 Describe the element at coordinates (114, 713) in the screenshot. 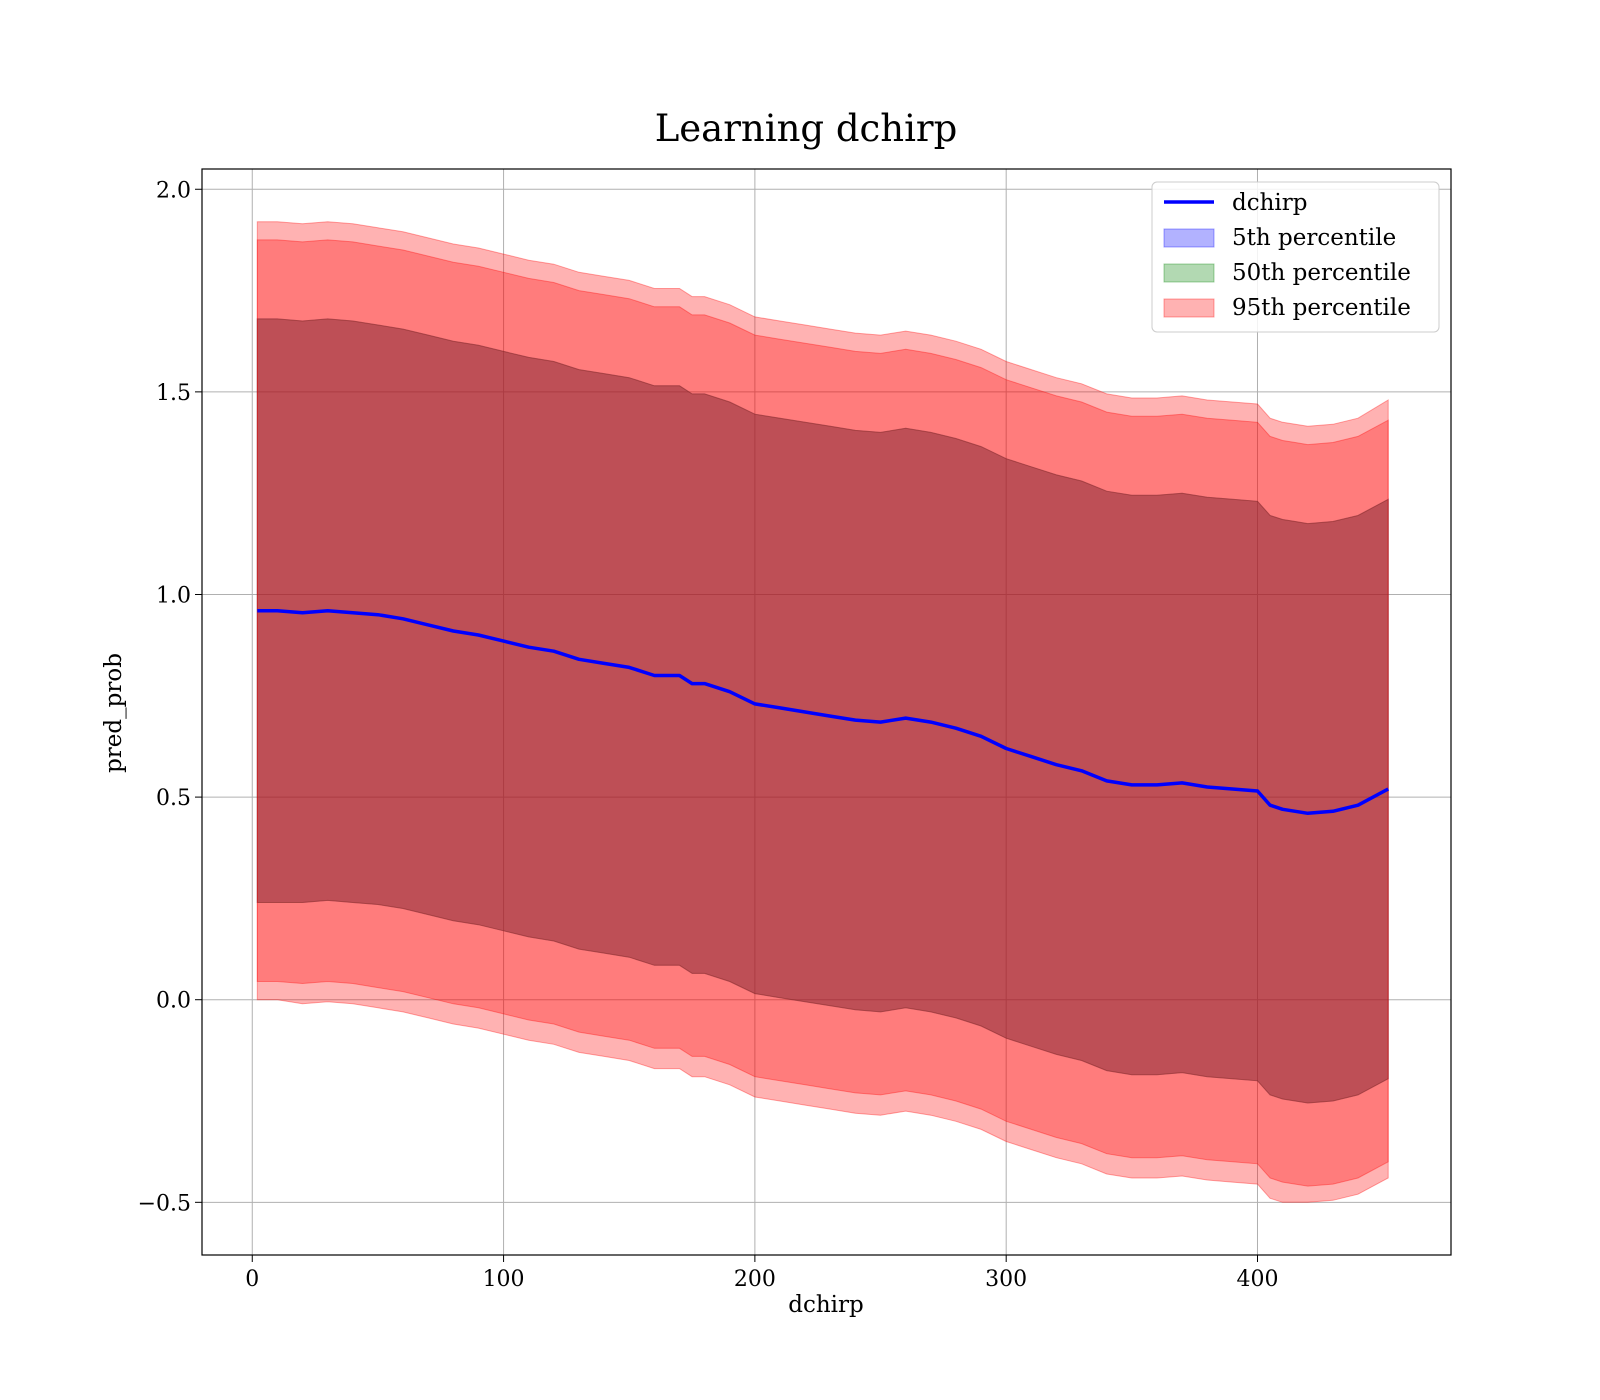

I see `y-axis-label: pred_prob` at that location.